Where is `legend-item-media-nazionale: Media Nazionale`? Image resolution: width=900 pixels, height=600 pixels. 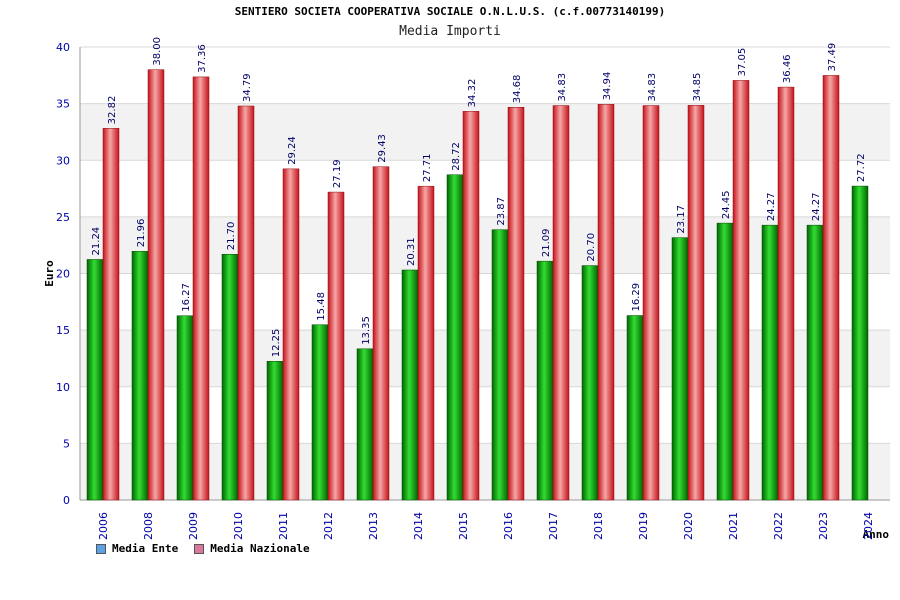 legend-item-media-nazionale: Media Nazionale is located at coordinates (252, 548).